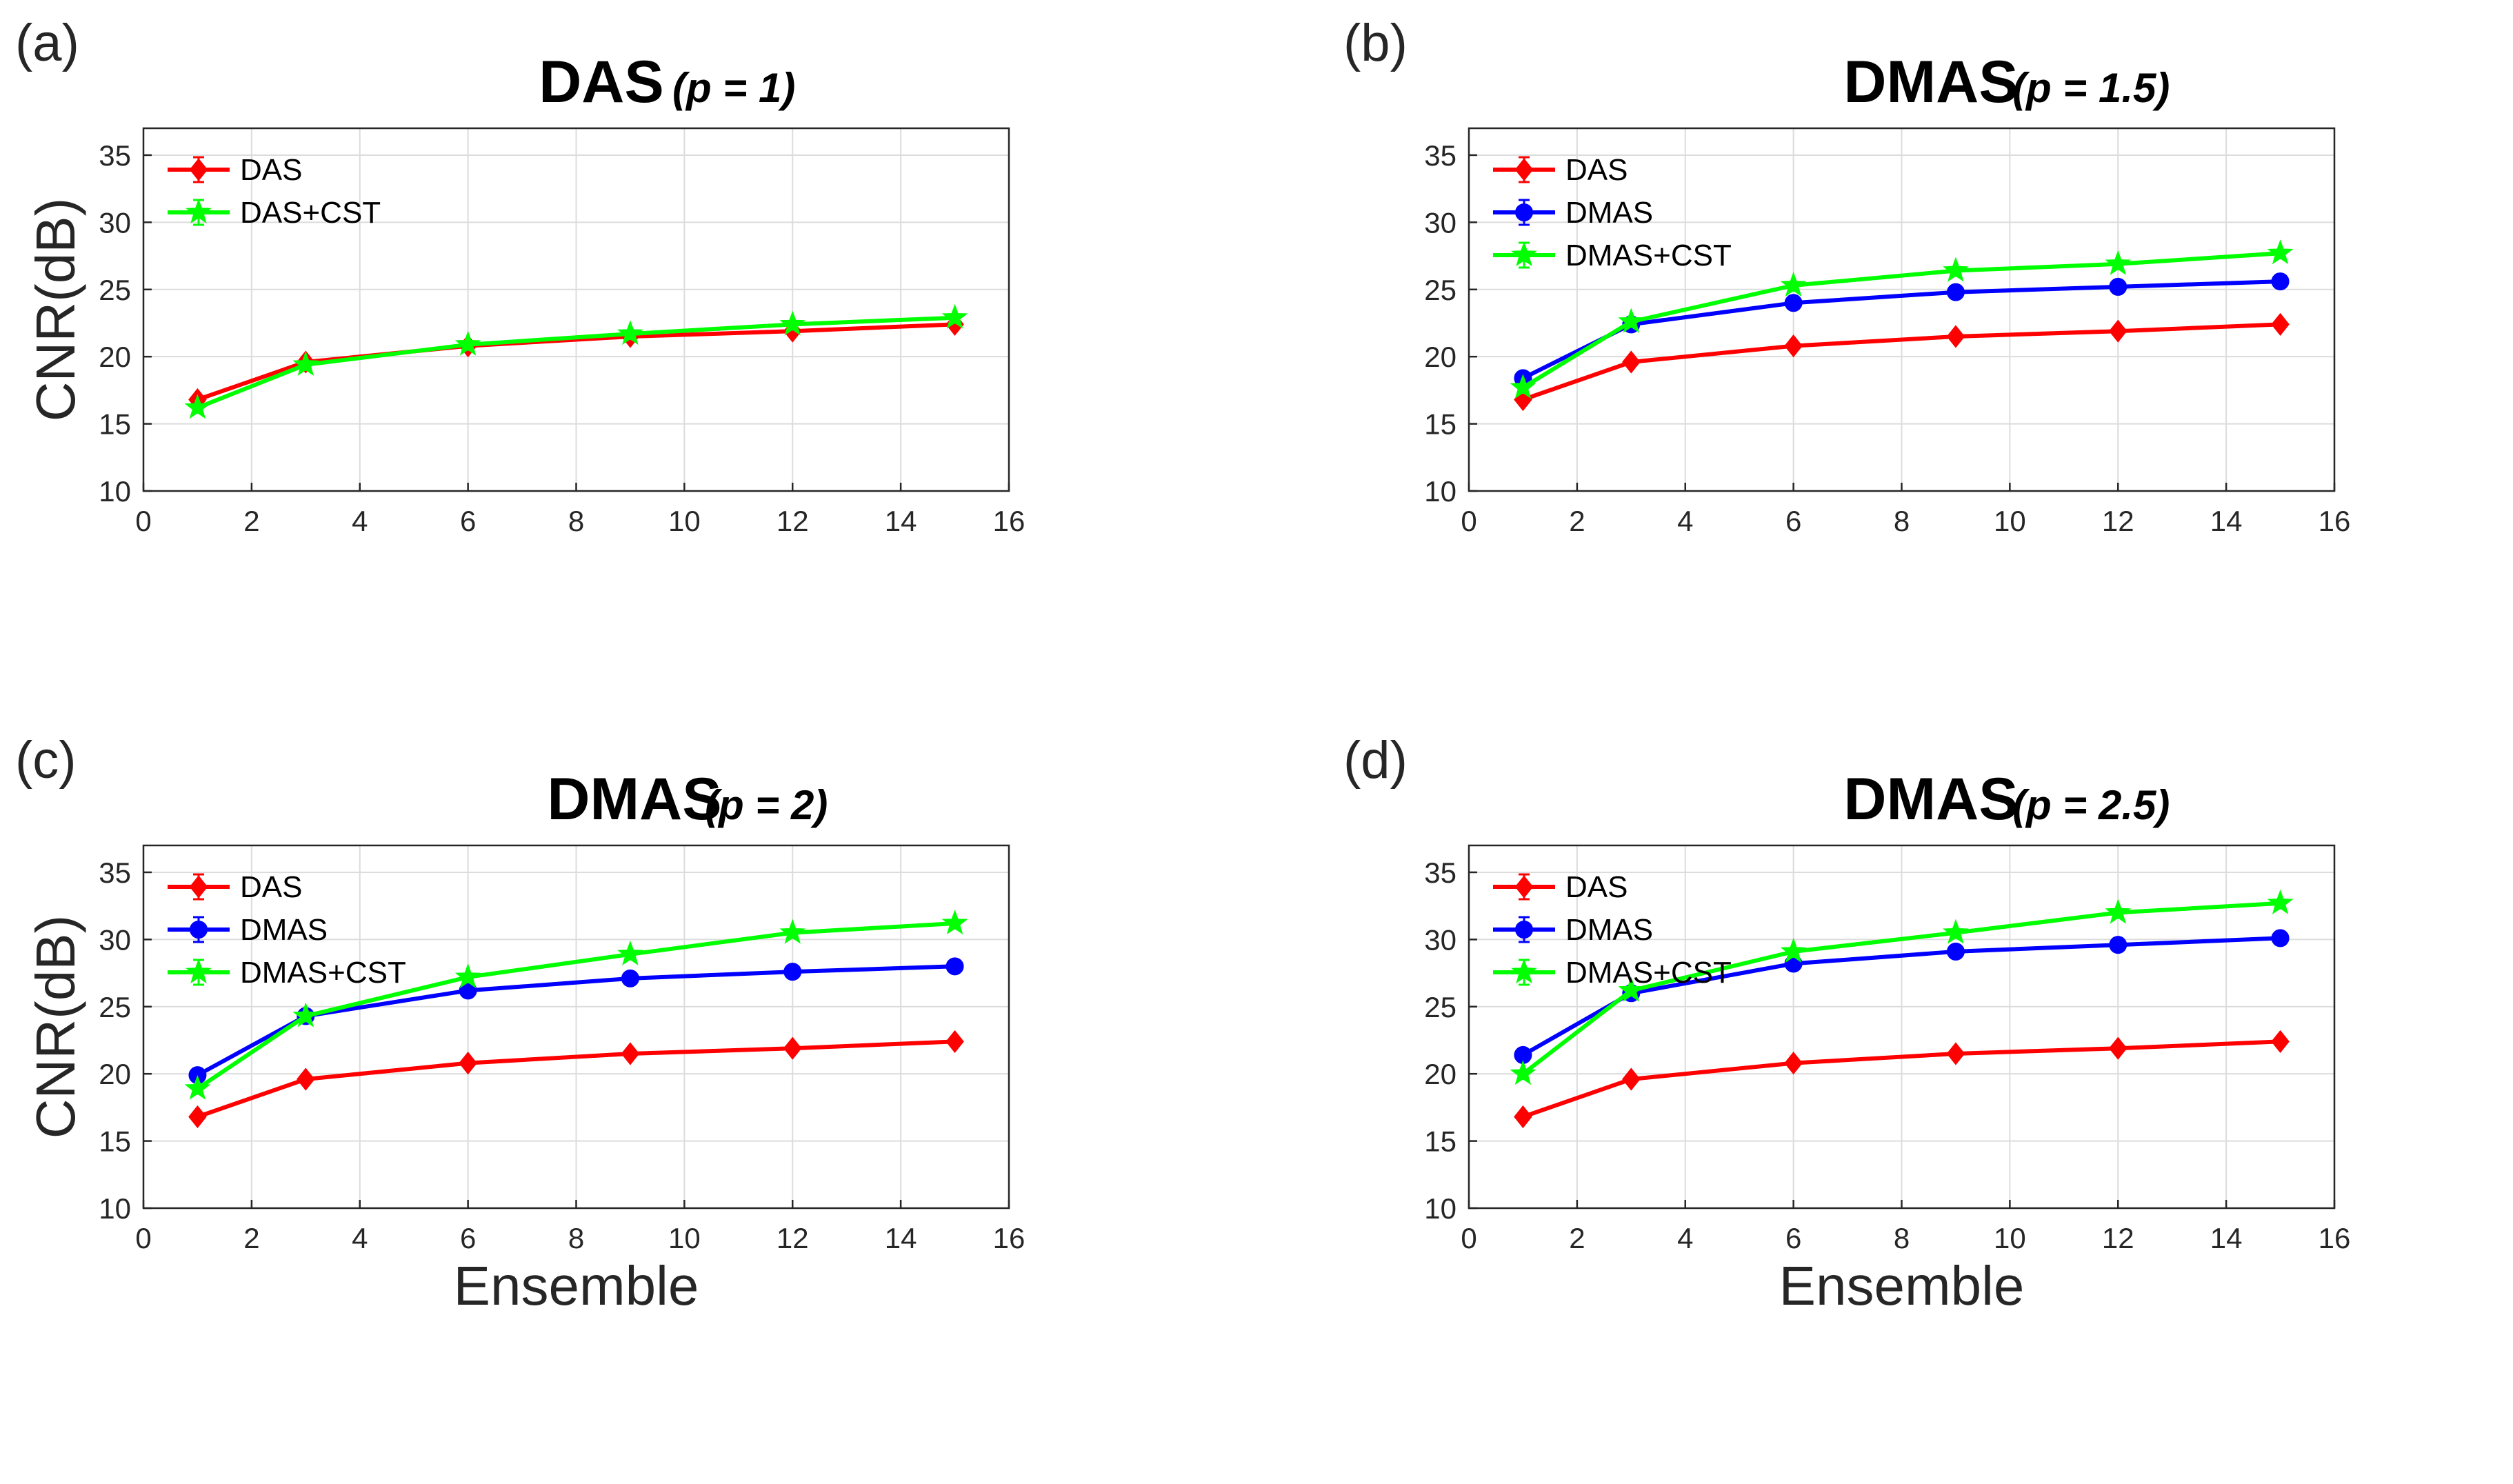 This screenshot has height=1484, width=2513. I want to click on x-tick-label: 4, so click(1685, 521).